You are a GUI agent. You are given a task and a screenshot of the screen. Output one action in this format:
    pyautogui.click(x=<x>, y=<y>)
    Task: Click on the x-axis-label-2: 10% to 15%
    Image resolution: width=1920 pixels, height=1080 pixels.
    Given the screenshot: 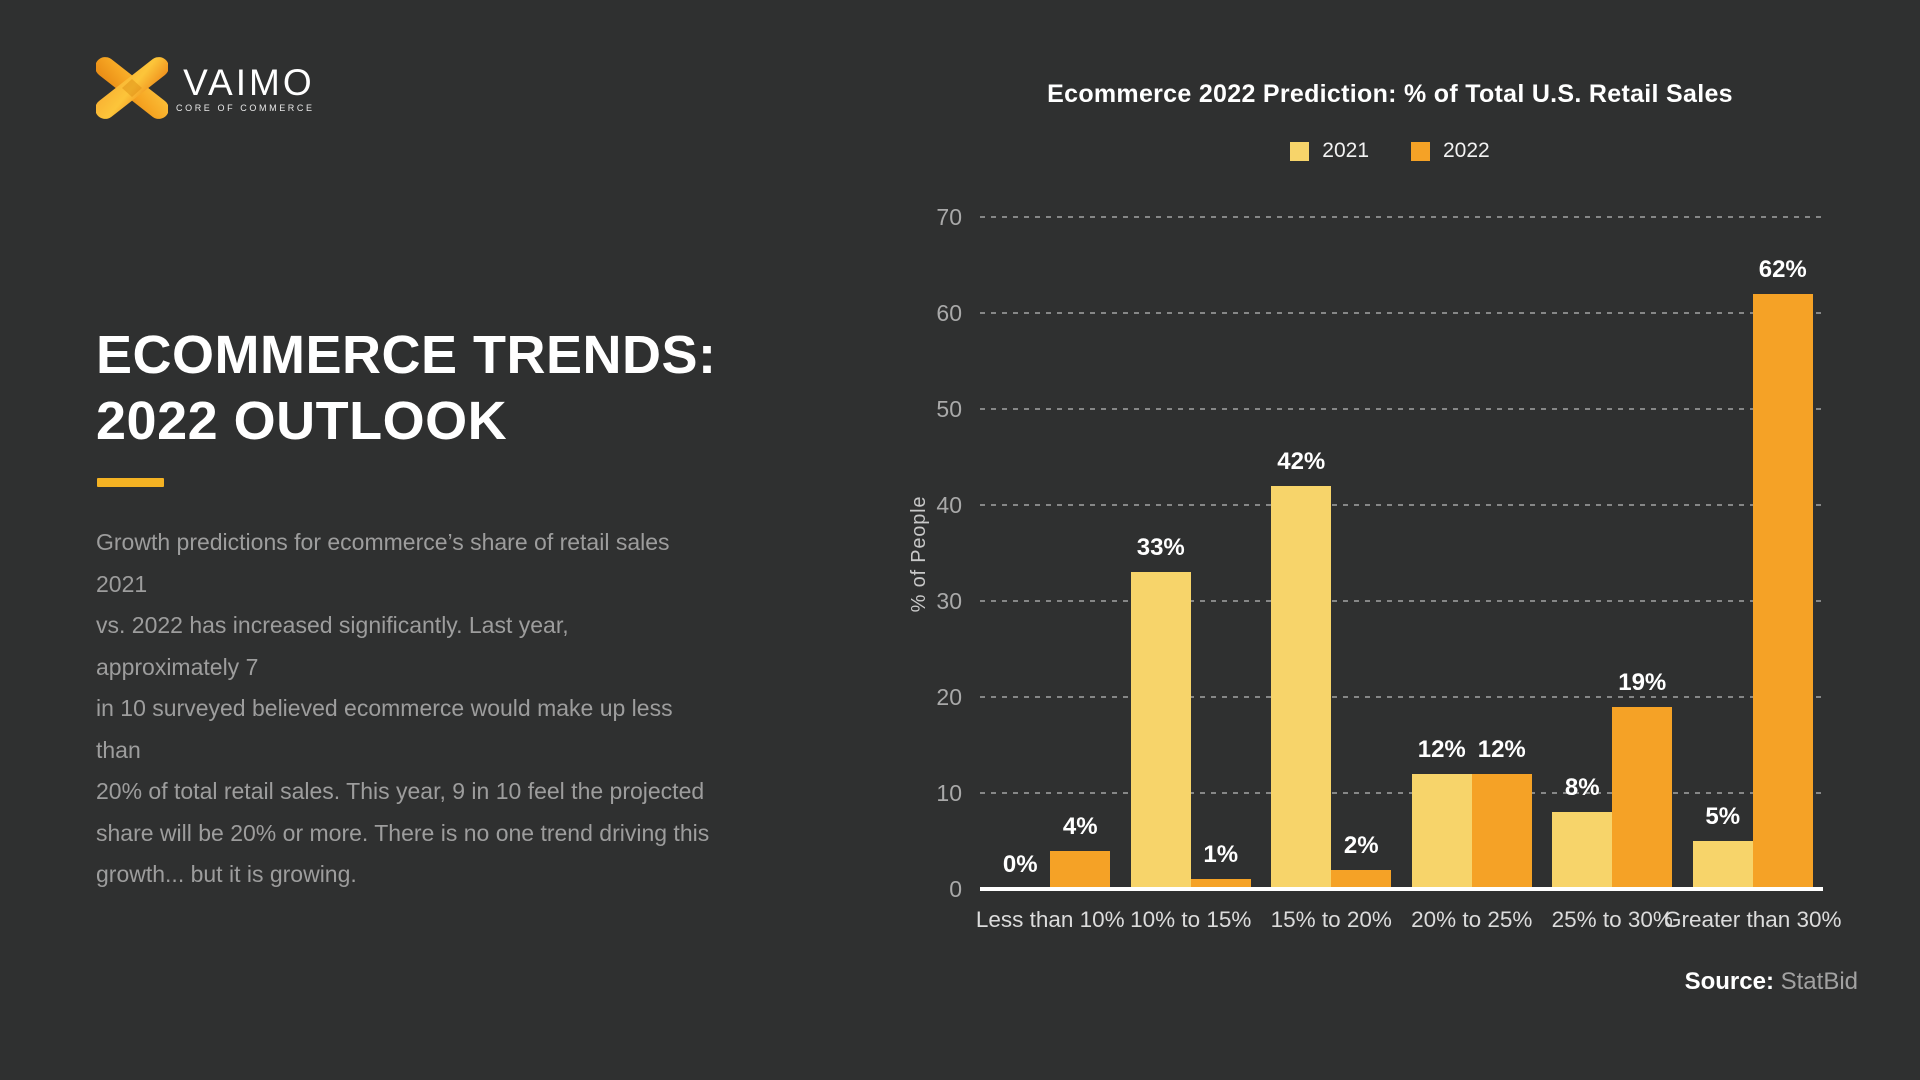 What is the action you would take?
    pyautogui.click(x=1191, y=919)
    